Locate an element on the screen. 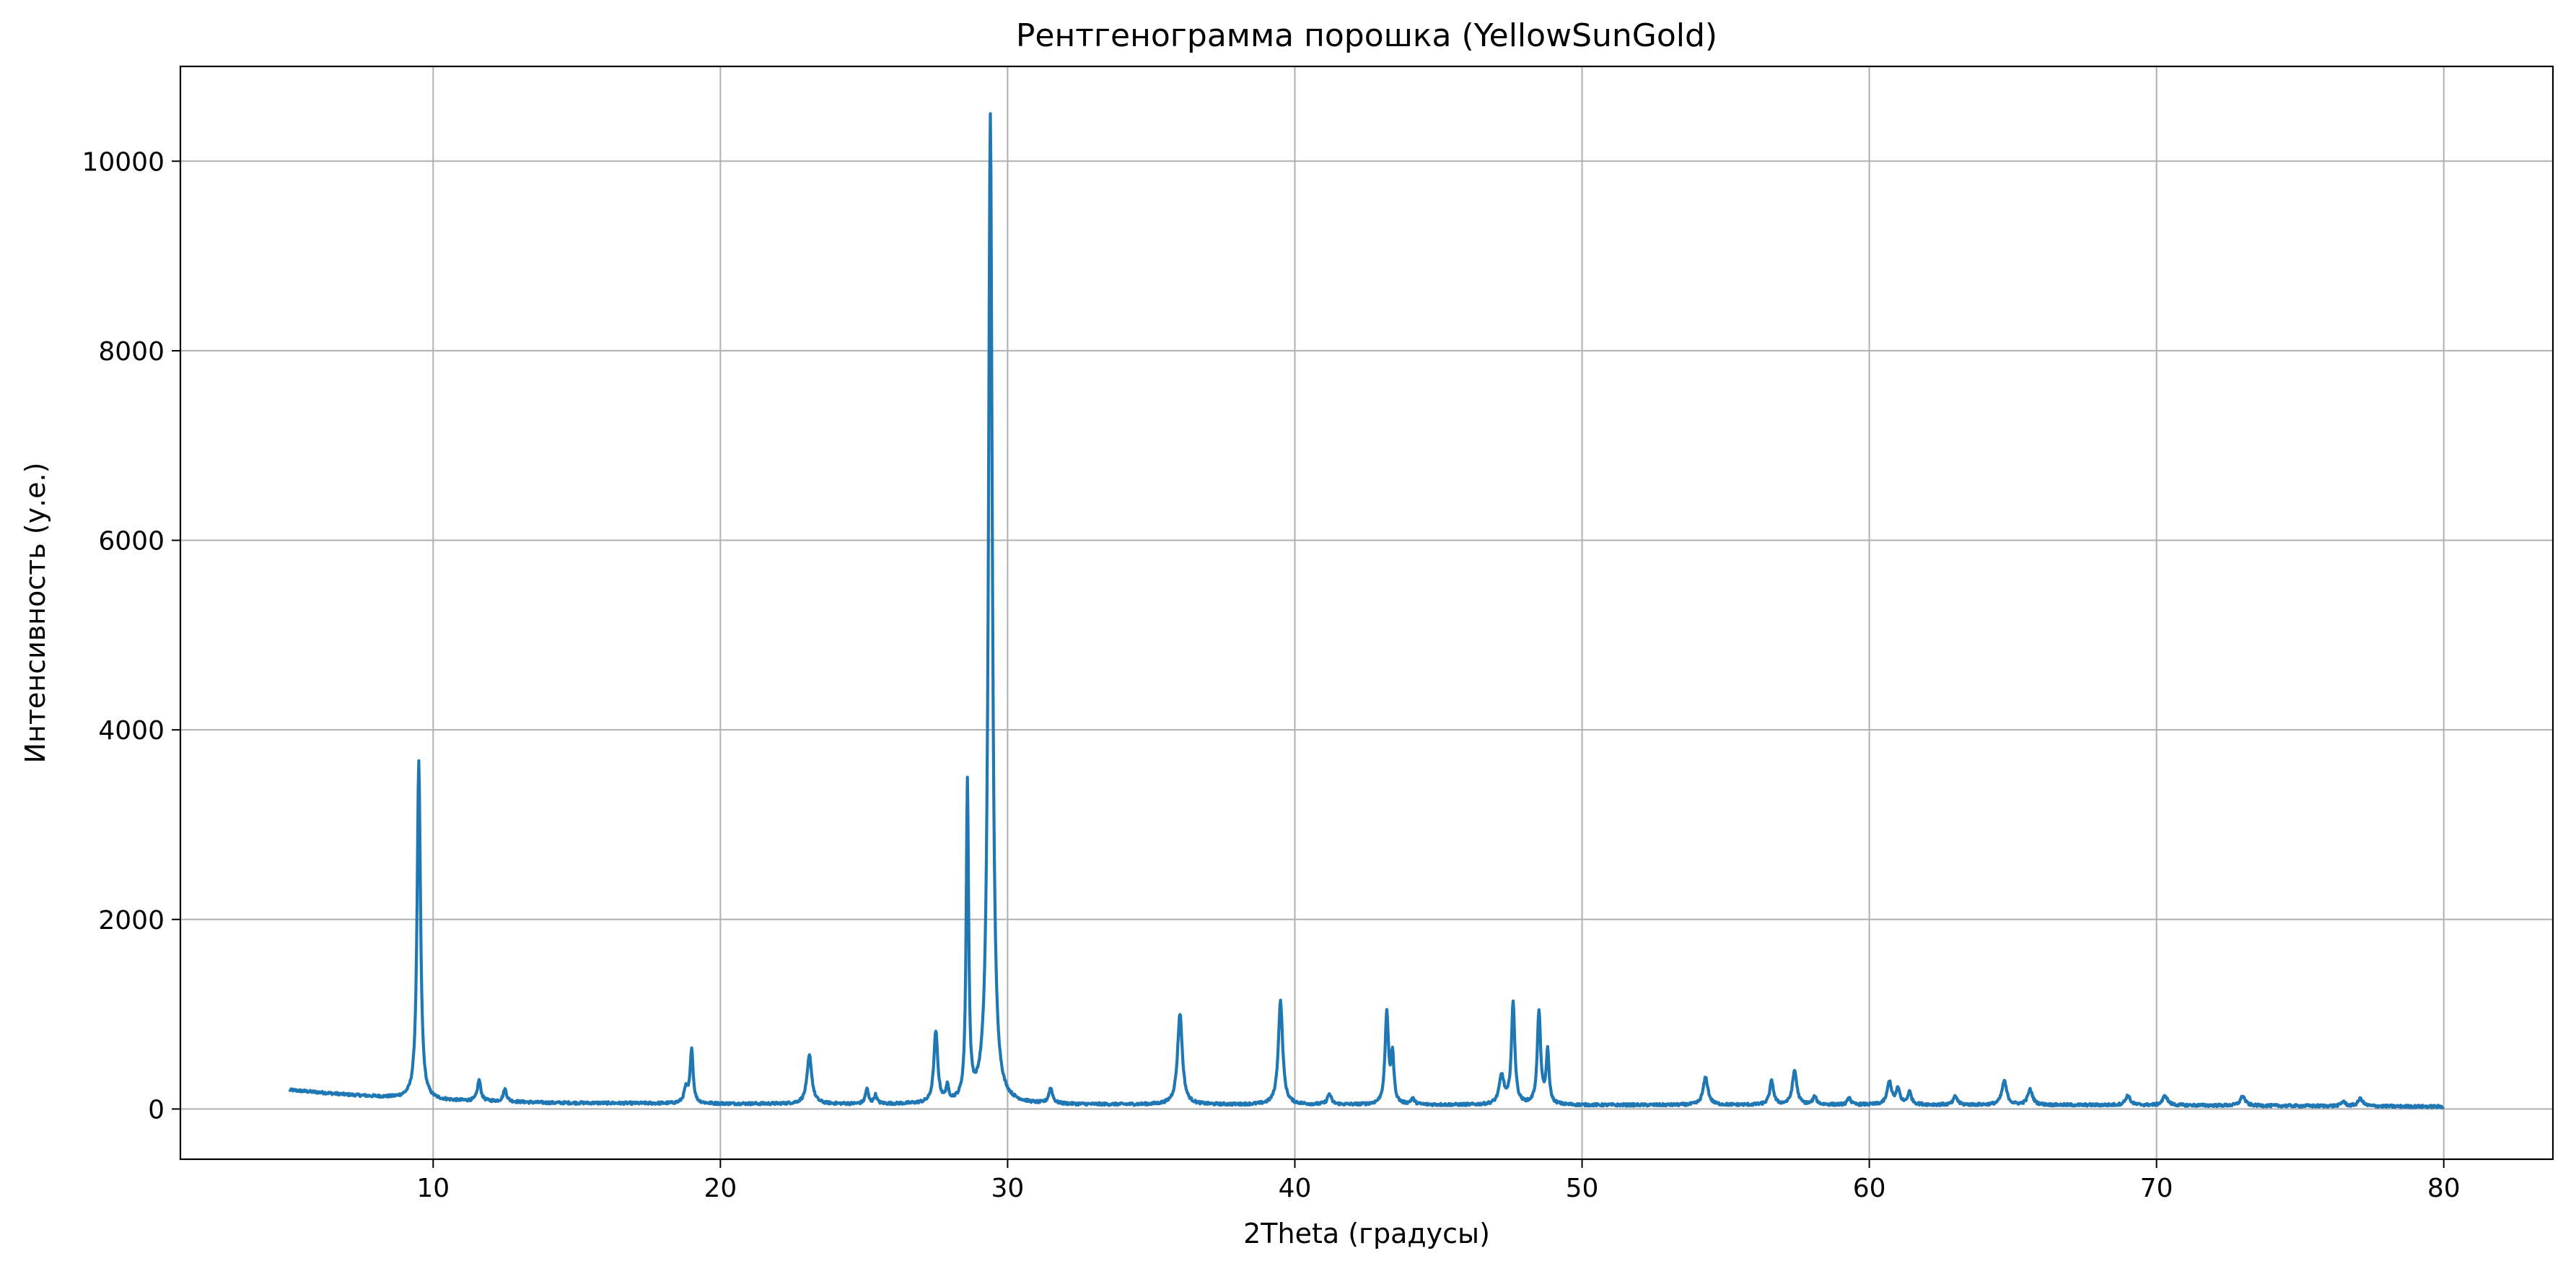 The width and height of the screenshot is (2576, 1274). chart-title: Рентгенограмма порошка (YellowSunGold) is located at coordinates (1366, 36).